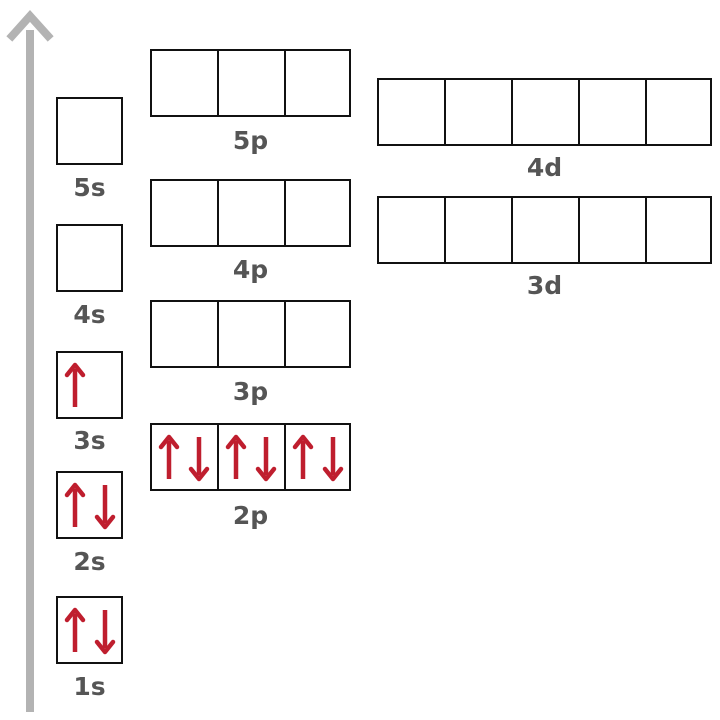 Image resolution: width=720 pixels, height=720 pixels. I want to click on orbital-3s-label: 3s, so click(89, 440).